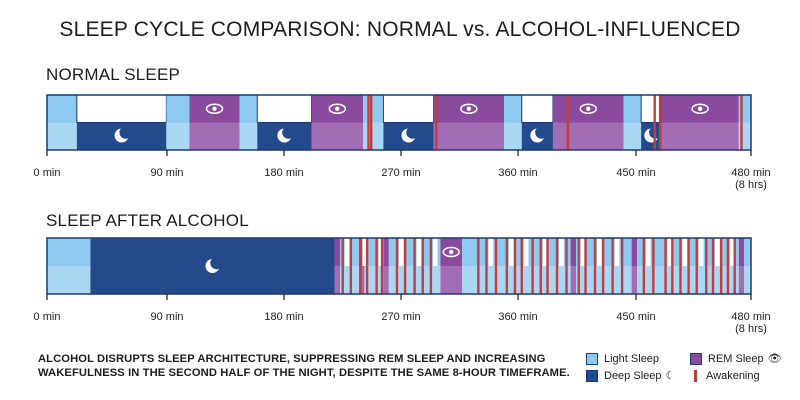 Image resolution: width=800 pixels, height=400 pixels. I want to click on legend-right: REM Sleep 👁 Awakening, so click(736, 367).